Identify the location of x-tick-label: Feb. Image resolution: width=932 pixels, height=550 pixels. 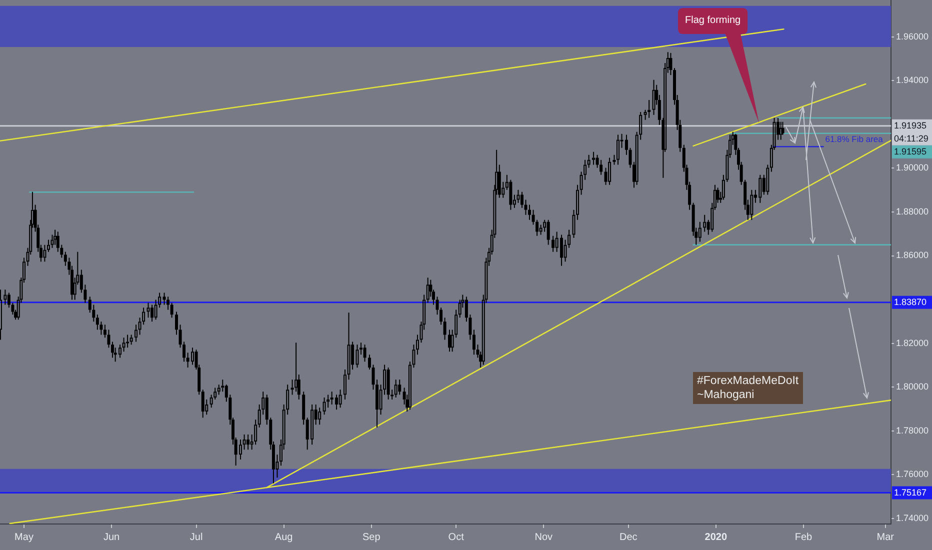
(803, 537).